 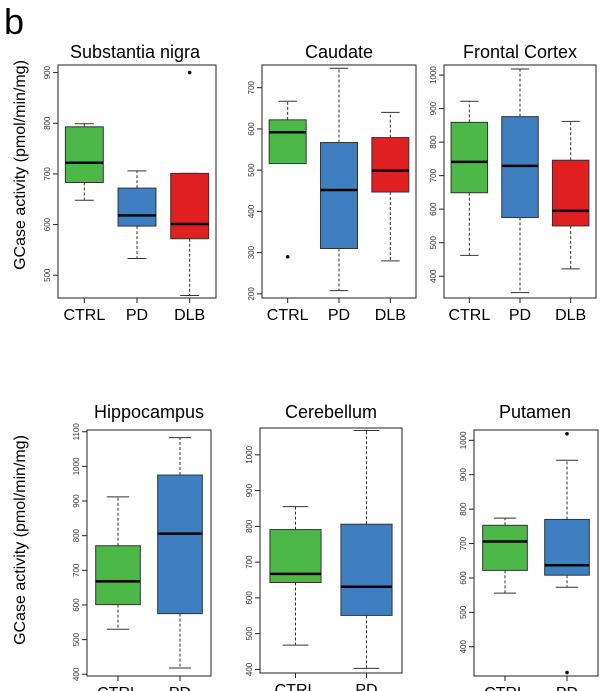 What do you see at coordinates (76, 432) in the screenshot?
I see `y-tick-label: 1100` at bounding box center [76, 432].